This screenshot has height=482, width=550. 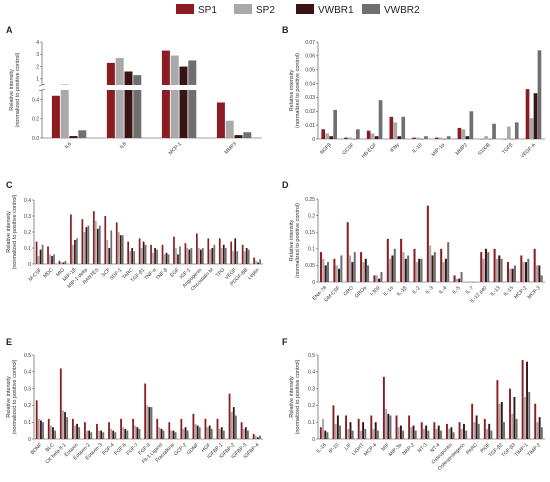 What do you see at coordinates (334, 448) in the screenshot?
I see `x-tick-label: IP-10` at bounding box center [334, 448].